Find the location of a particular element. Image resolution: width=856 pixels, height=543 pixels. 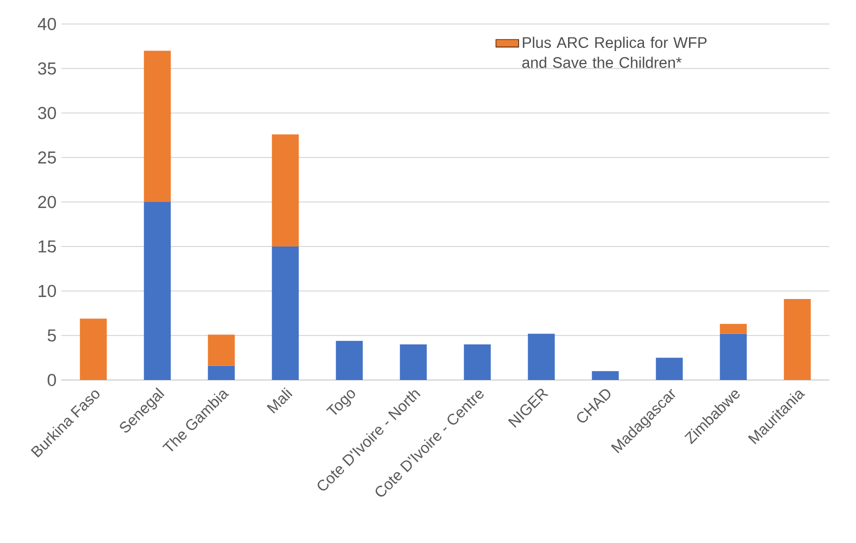

legend-label: Plus ARC Replica for WFP and Save the Children* is located at coordinates (614, 52).